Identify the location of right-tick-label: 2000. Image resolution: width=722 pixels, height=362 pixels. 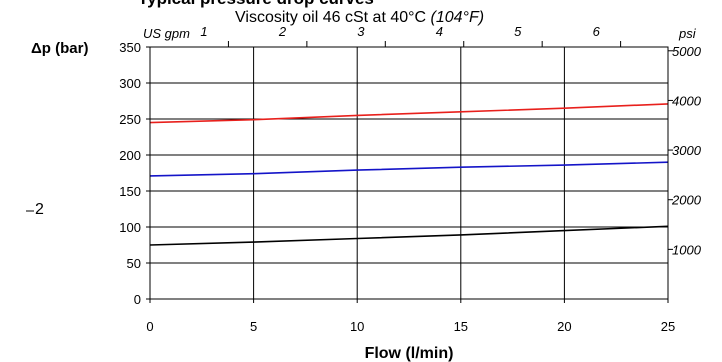
(686, 200).